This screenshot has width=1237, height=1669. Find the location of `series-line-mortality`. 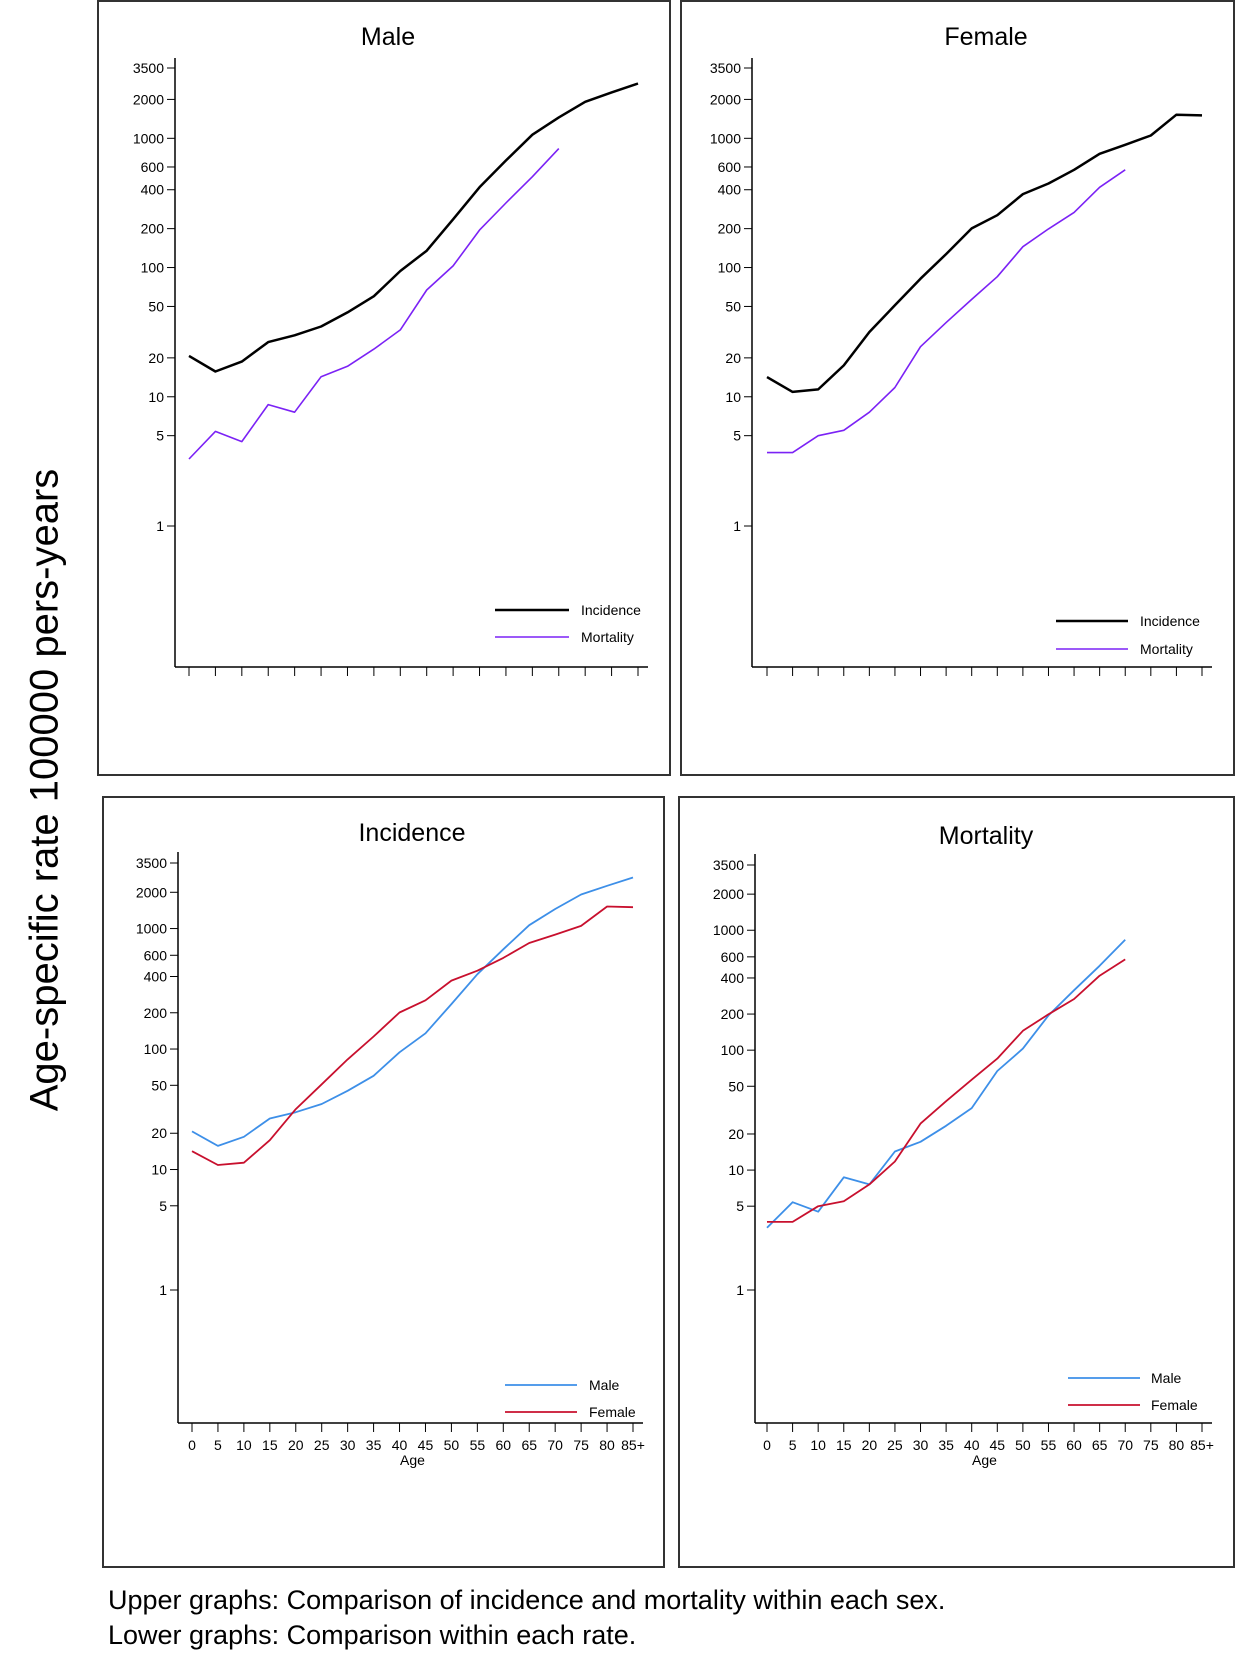

series-line-mortality is located at coordinates (374, 304).